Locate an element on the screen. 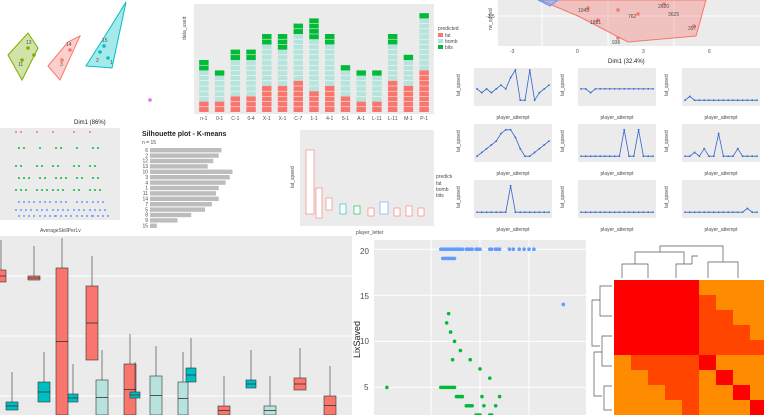 This screenshot has height=415, width=764. pca-right-point-label: 2620 is located at coordinates (663, 7).